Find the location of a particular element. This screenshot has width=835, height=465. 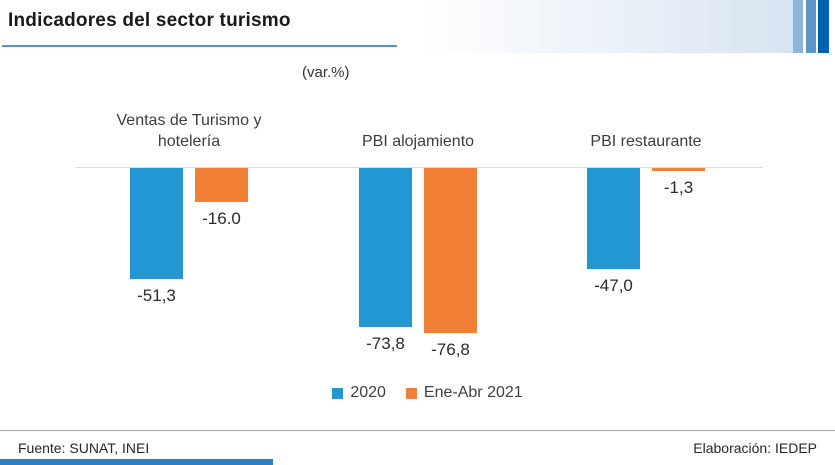

value-label: -73,8 is located at coordinates (385, 343).